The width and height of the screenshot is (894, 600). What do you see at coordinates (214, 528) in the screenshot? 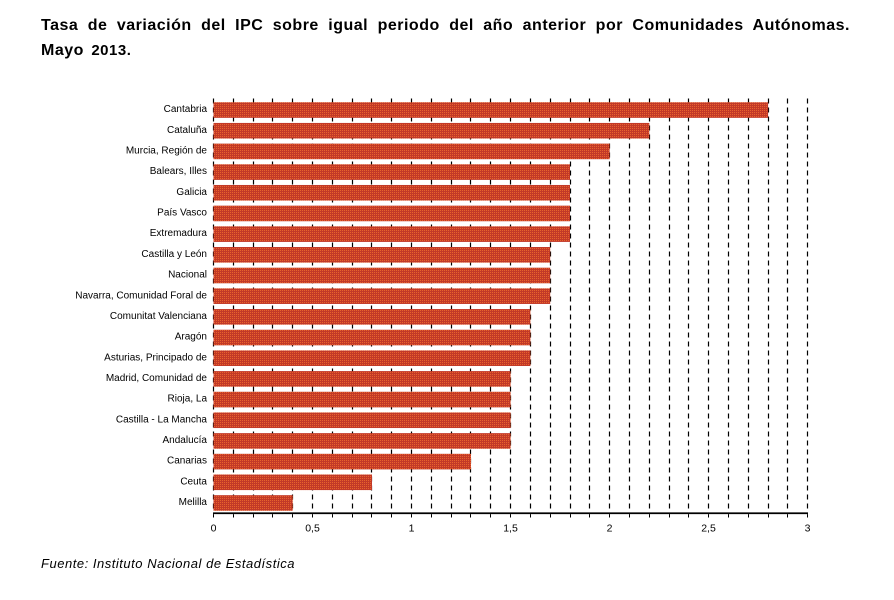
I see `svg-text: 0` at bounding box center [214, 528].